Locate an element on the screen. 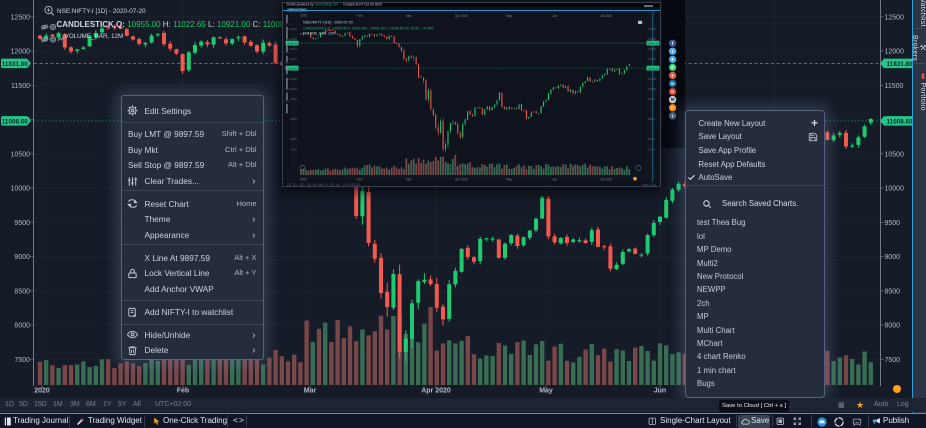 This screenshot has width=926, height=428. svg-text:1D 5D 15D 1M 3M 6M 1Y 5: 1D 5D 15D 1M 3M 6M 1Y 5Y All UTC+02:00 is located at coordinates (323, 185).